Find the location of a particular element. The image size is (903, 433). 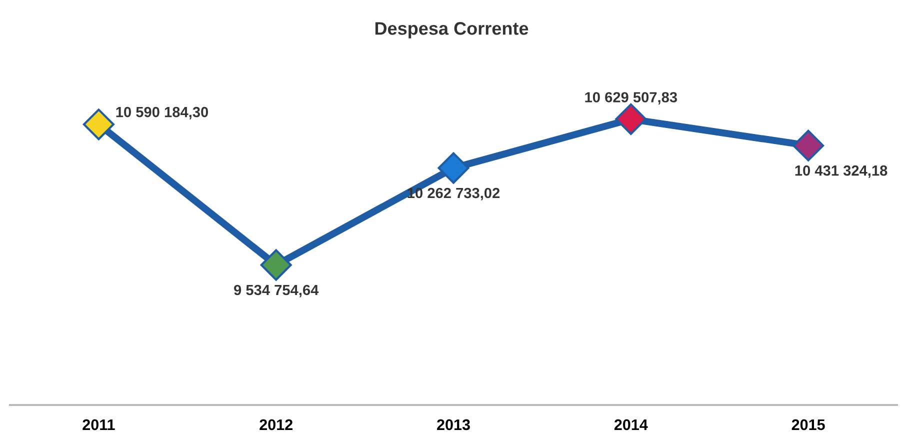

data-label: 10 629 507,83 is located at coordinates (631, 98).